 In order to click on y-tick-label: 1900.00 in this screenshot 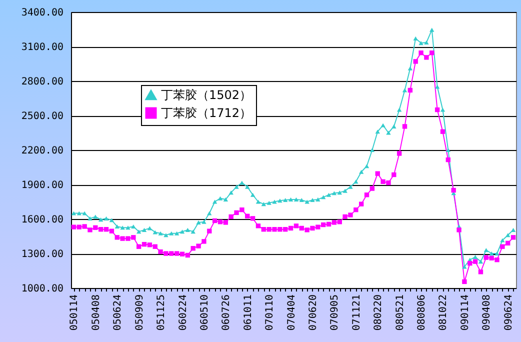, I will do `click(42, 185)`.